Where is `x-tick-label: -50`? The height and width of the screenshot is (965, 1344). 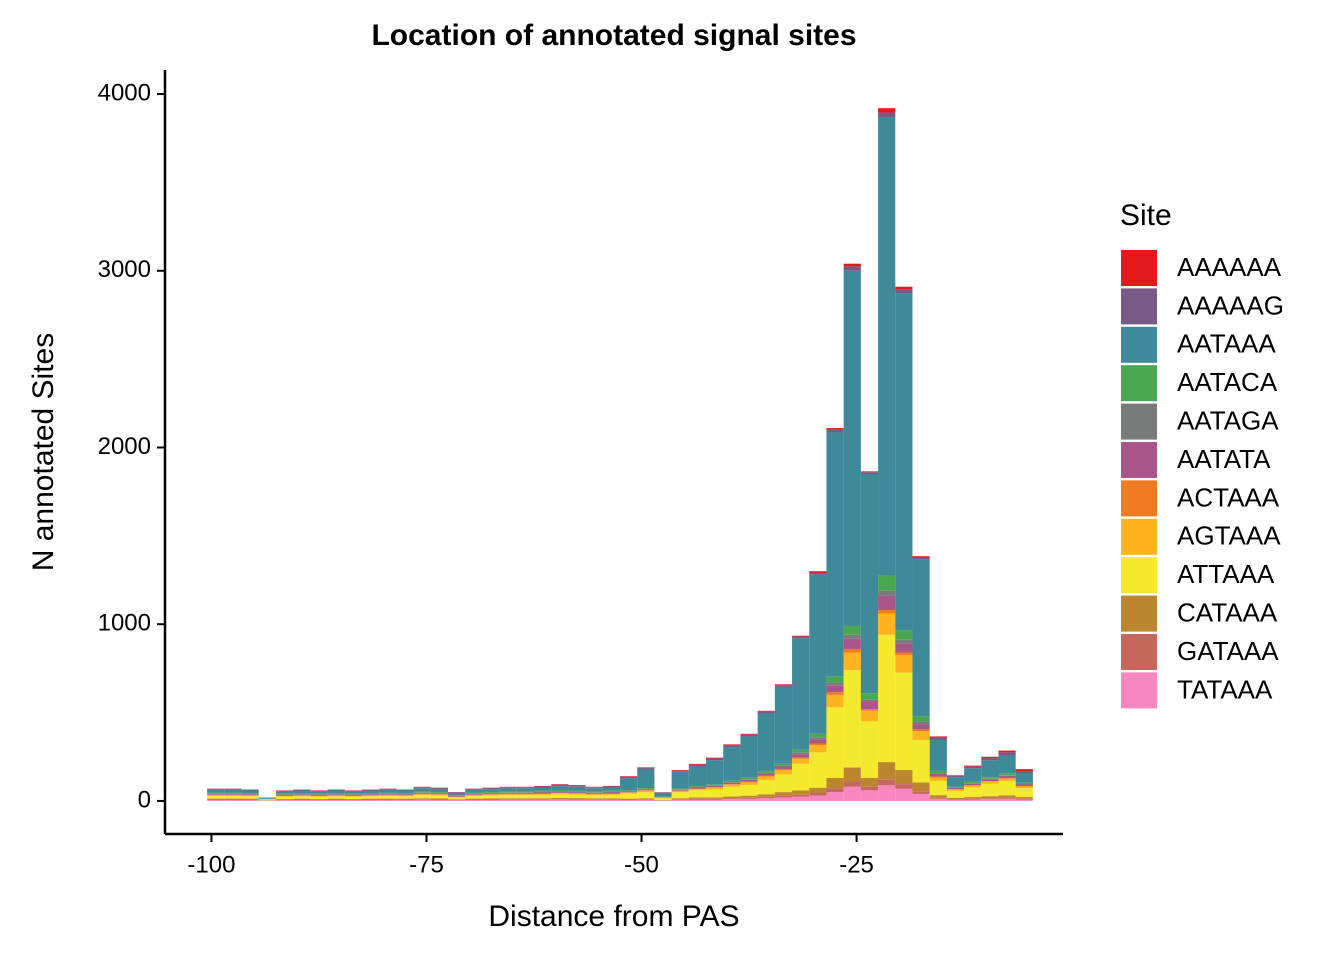 x-tick-label: -50 is located at coordinates (641, 864).